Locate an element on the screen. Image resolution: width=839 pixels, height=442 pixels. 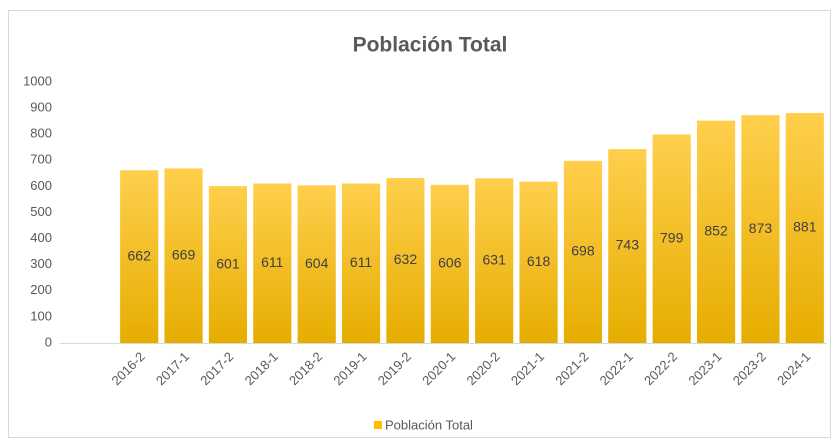
data-label: 743 is located at coordinates (628, 245).